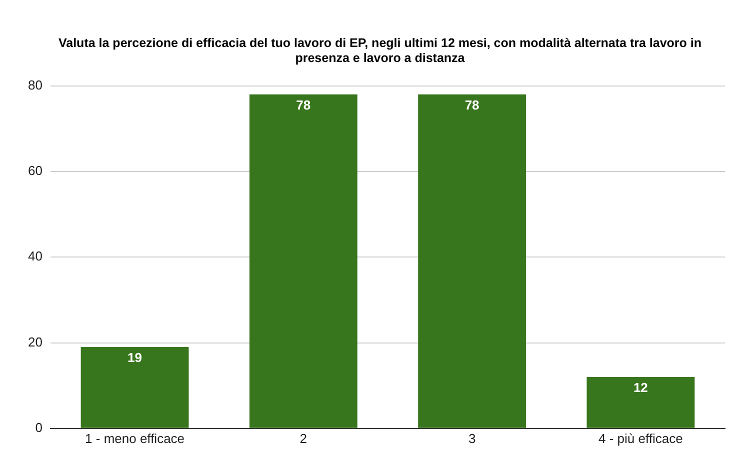 The image size is (745, 465). I want to click on chart-title: Valuta la percezione di efficacia del tuo lavoro di EP, negli ultimi 12 mesi, con modalità alternata tra lavoro in presenza e lavoro a distanza, so click(380, 51).